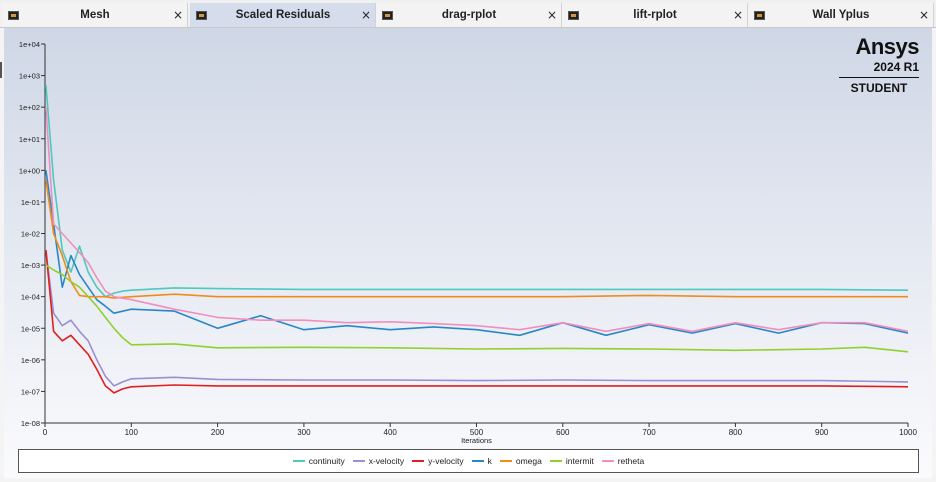 The image size is (936, 482). What do you see at coordinates (30, 234) in the screenshot?
I see `y-tick-label: 1e-02` at bounding box center [30, 234].